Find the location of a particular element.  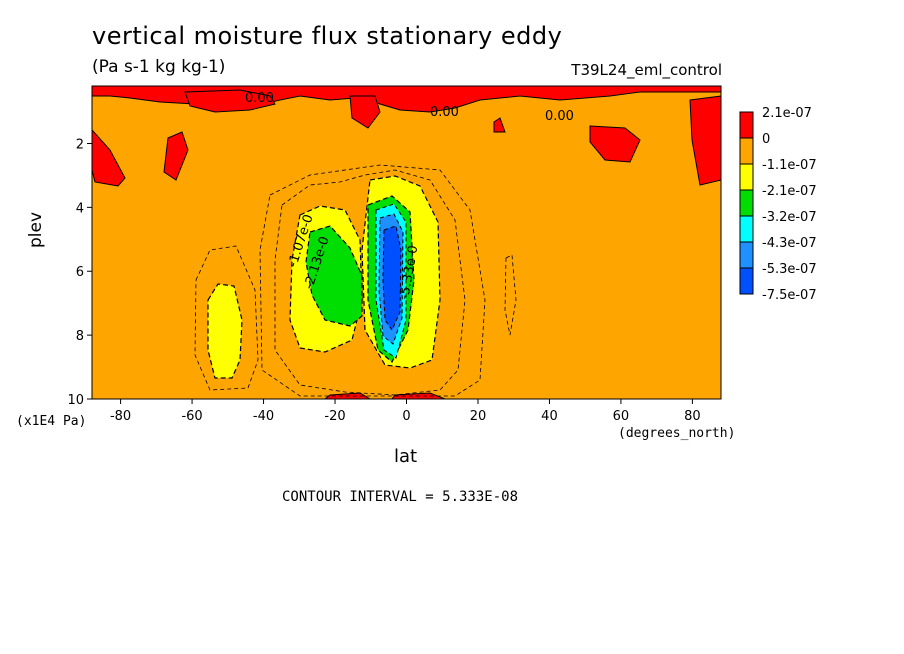

legend-label: 2.1e-07 is located at coordinates (787, 113).